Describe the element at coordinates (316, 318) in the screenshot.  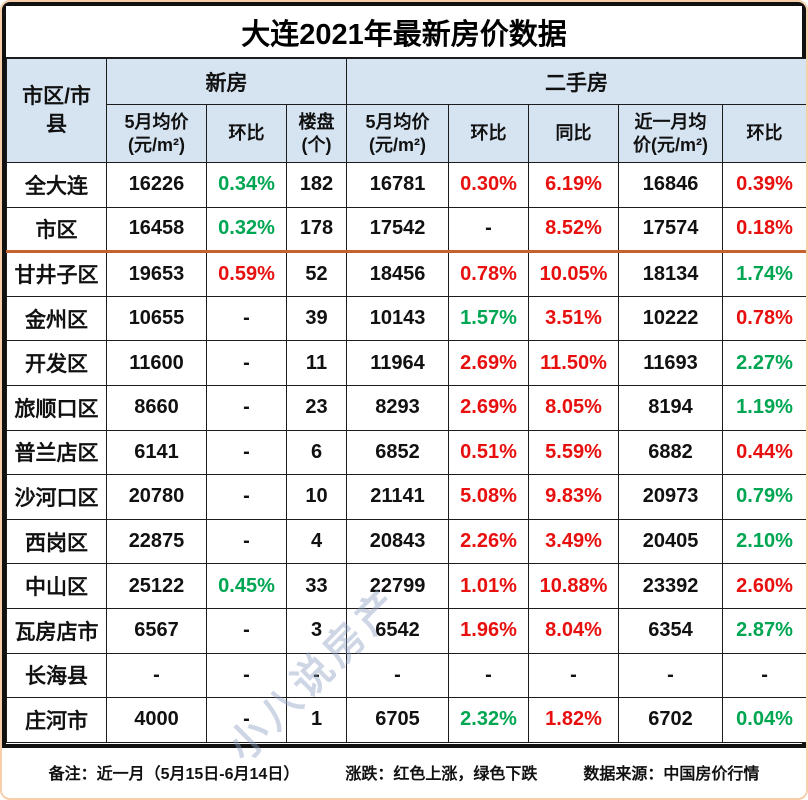
I see `value-cell: 39` at that location.